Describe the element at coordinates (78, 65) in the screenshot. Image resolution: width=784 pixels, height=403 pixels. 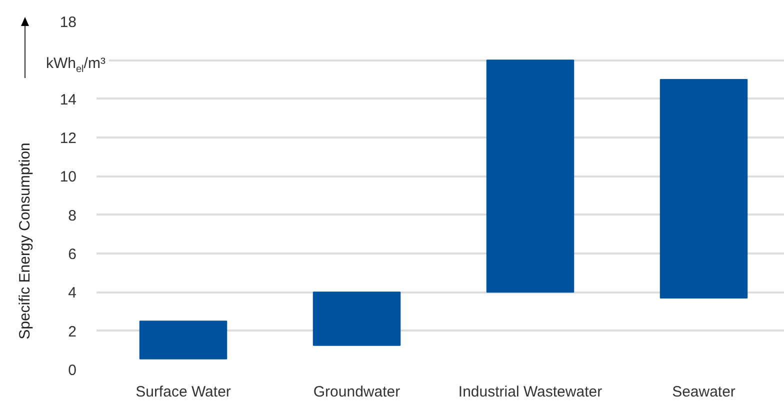
I see `annotation: kWh$_{el}$/m³` at that location.